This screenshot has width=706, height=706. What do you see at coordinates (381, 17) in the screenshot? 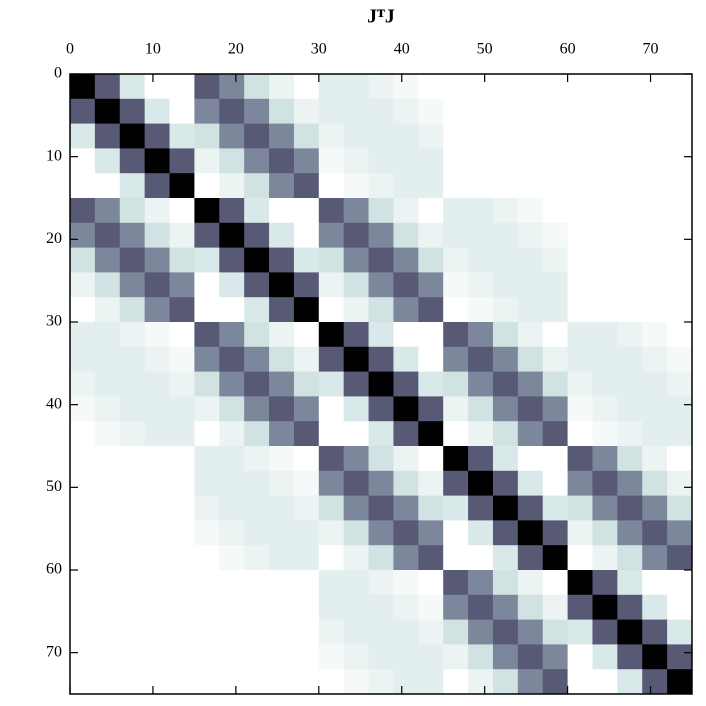
I see `chart-title: JᵀJ` at bounding box center [381, 17].